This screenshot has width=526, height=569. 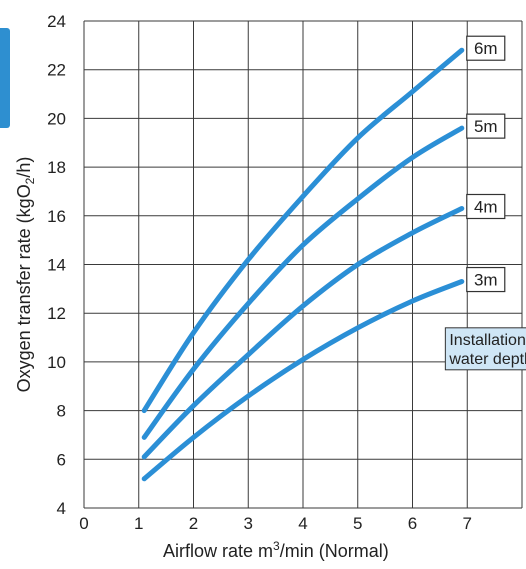 I want to click on side-tab-decoration, so click(x=5, y=78).